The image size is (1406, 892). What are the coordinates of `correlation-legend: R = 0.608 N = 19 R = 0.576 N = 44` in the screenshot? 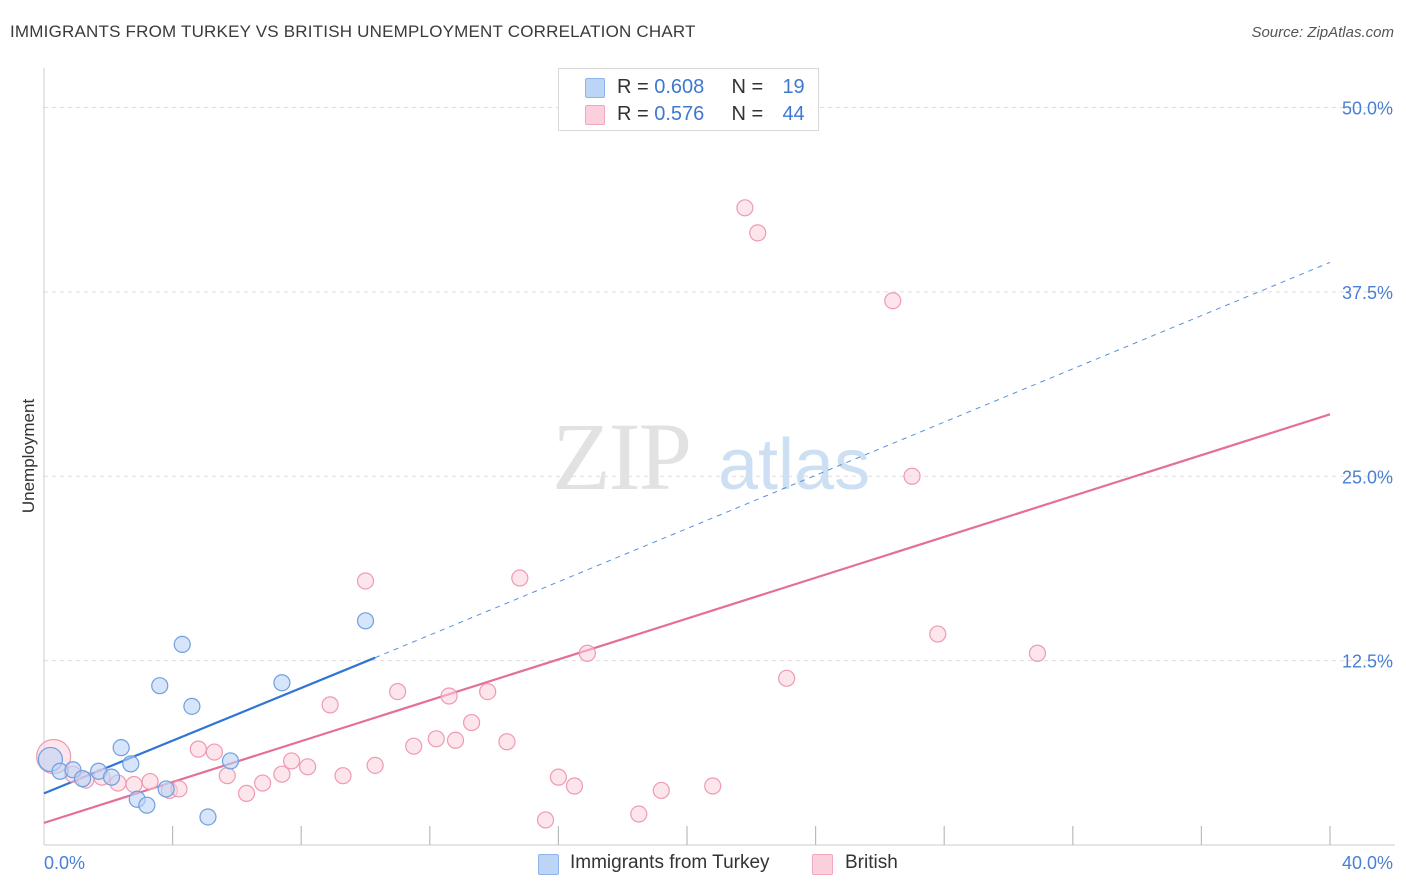 It's located at (688, 99).